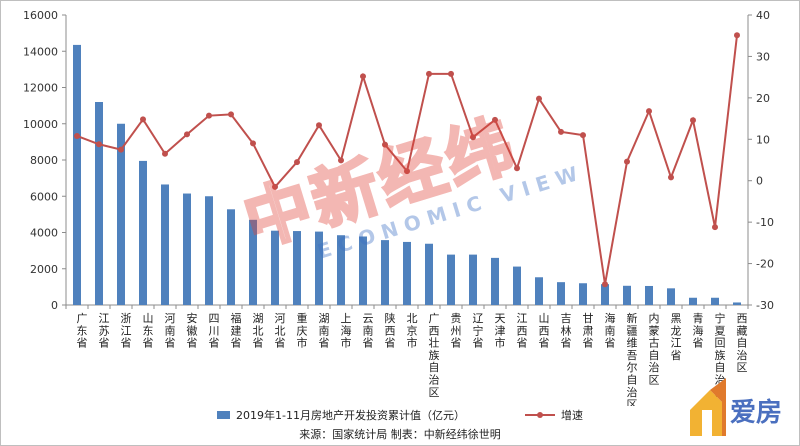  Describe the element at coordinates (434, 355) in the screenshot. I see `x-category-label: 广西壮族自治区` at that location.